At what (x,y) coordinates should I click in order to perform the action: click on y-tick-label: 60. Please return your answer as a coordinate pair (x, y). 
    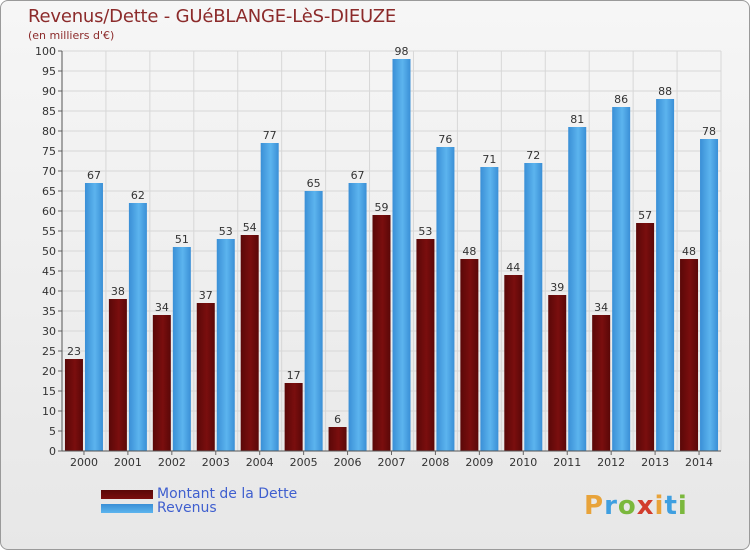
    Looking at the image, I should click on (49, 211).